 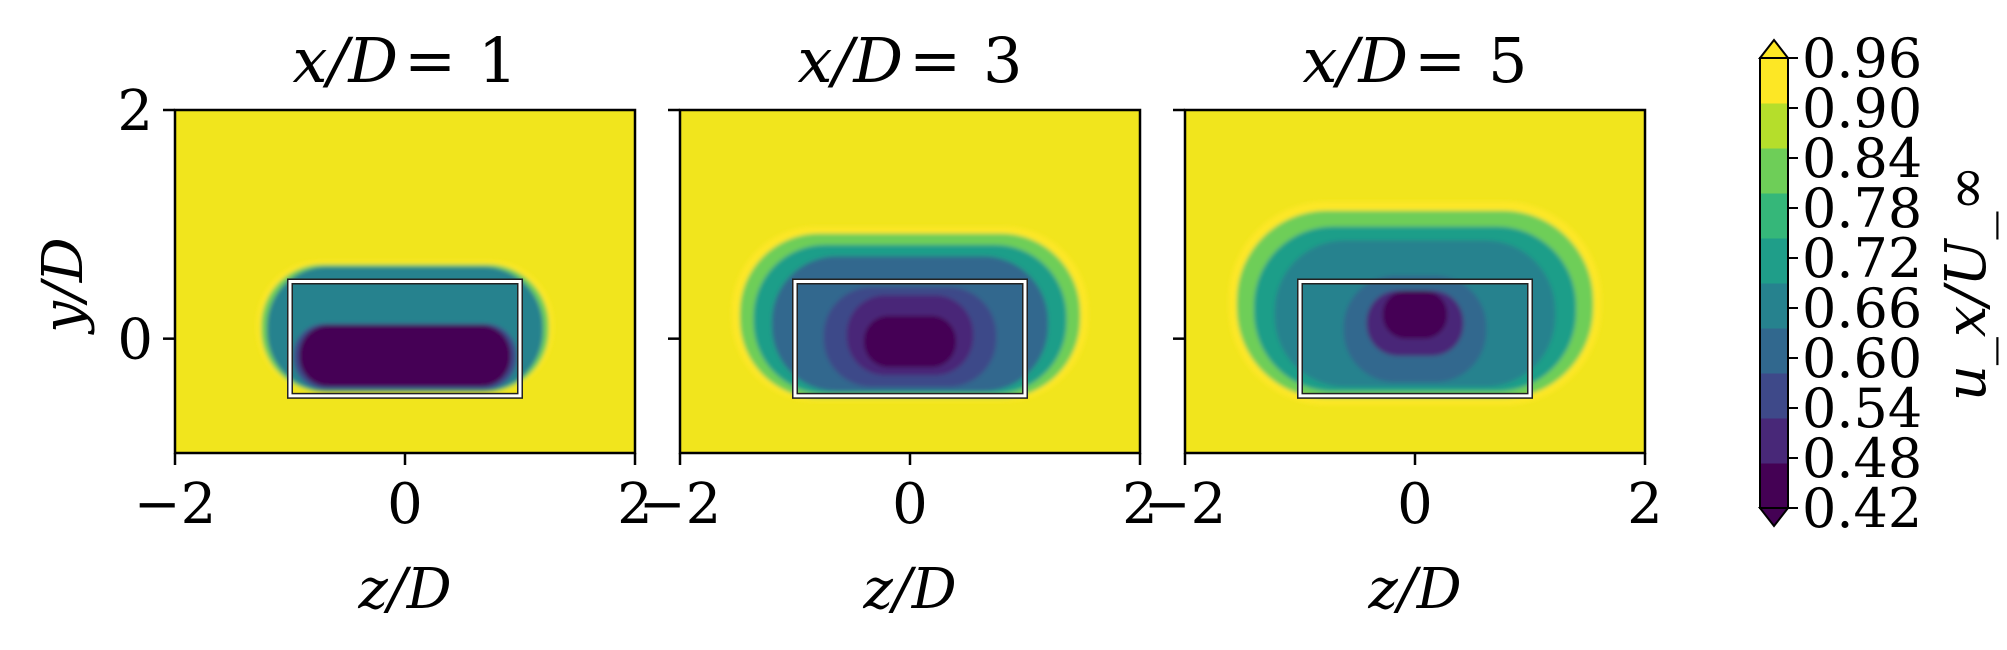 I want to click on panel-title: x/D= 3, so click(x=910, y=60).